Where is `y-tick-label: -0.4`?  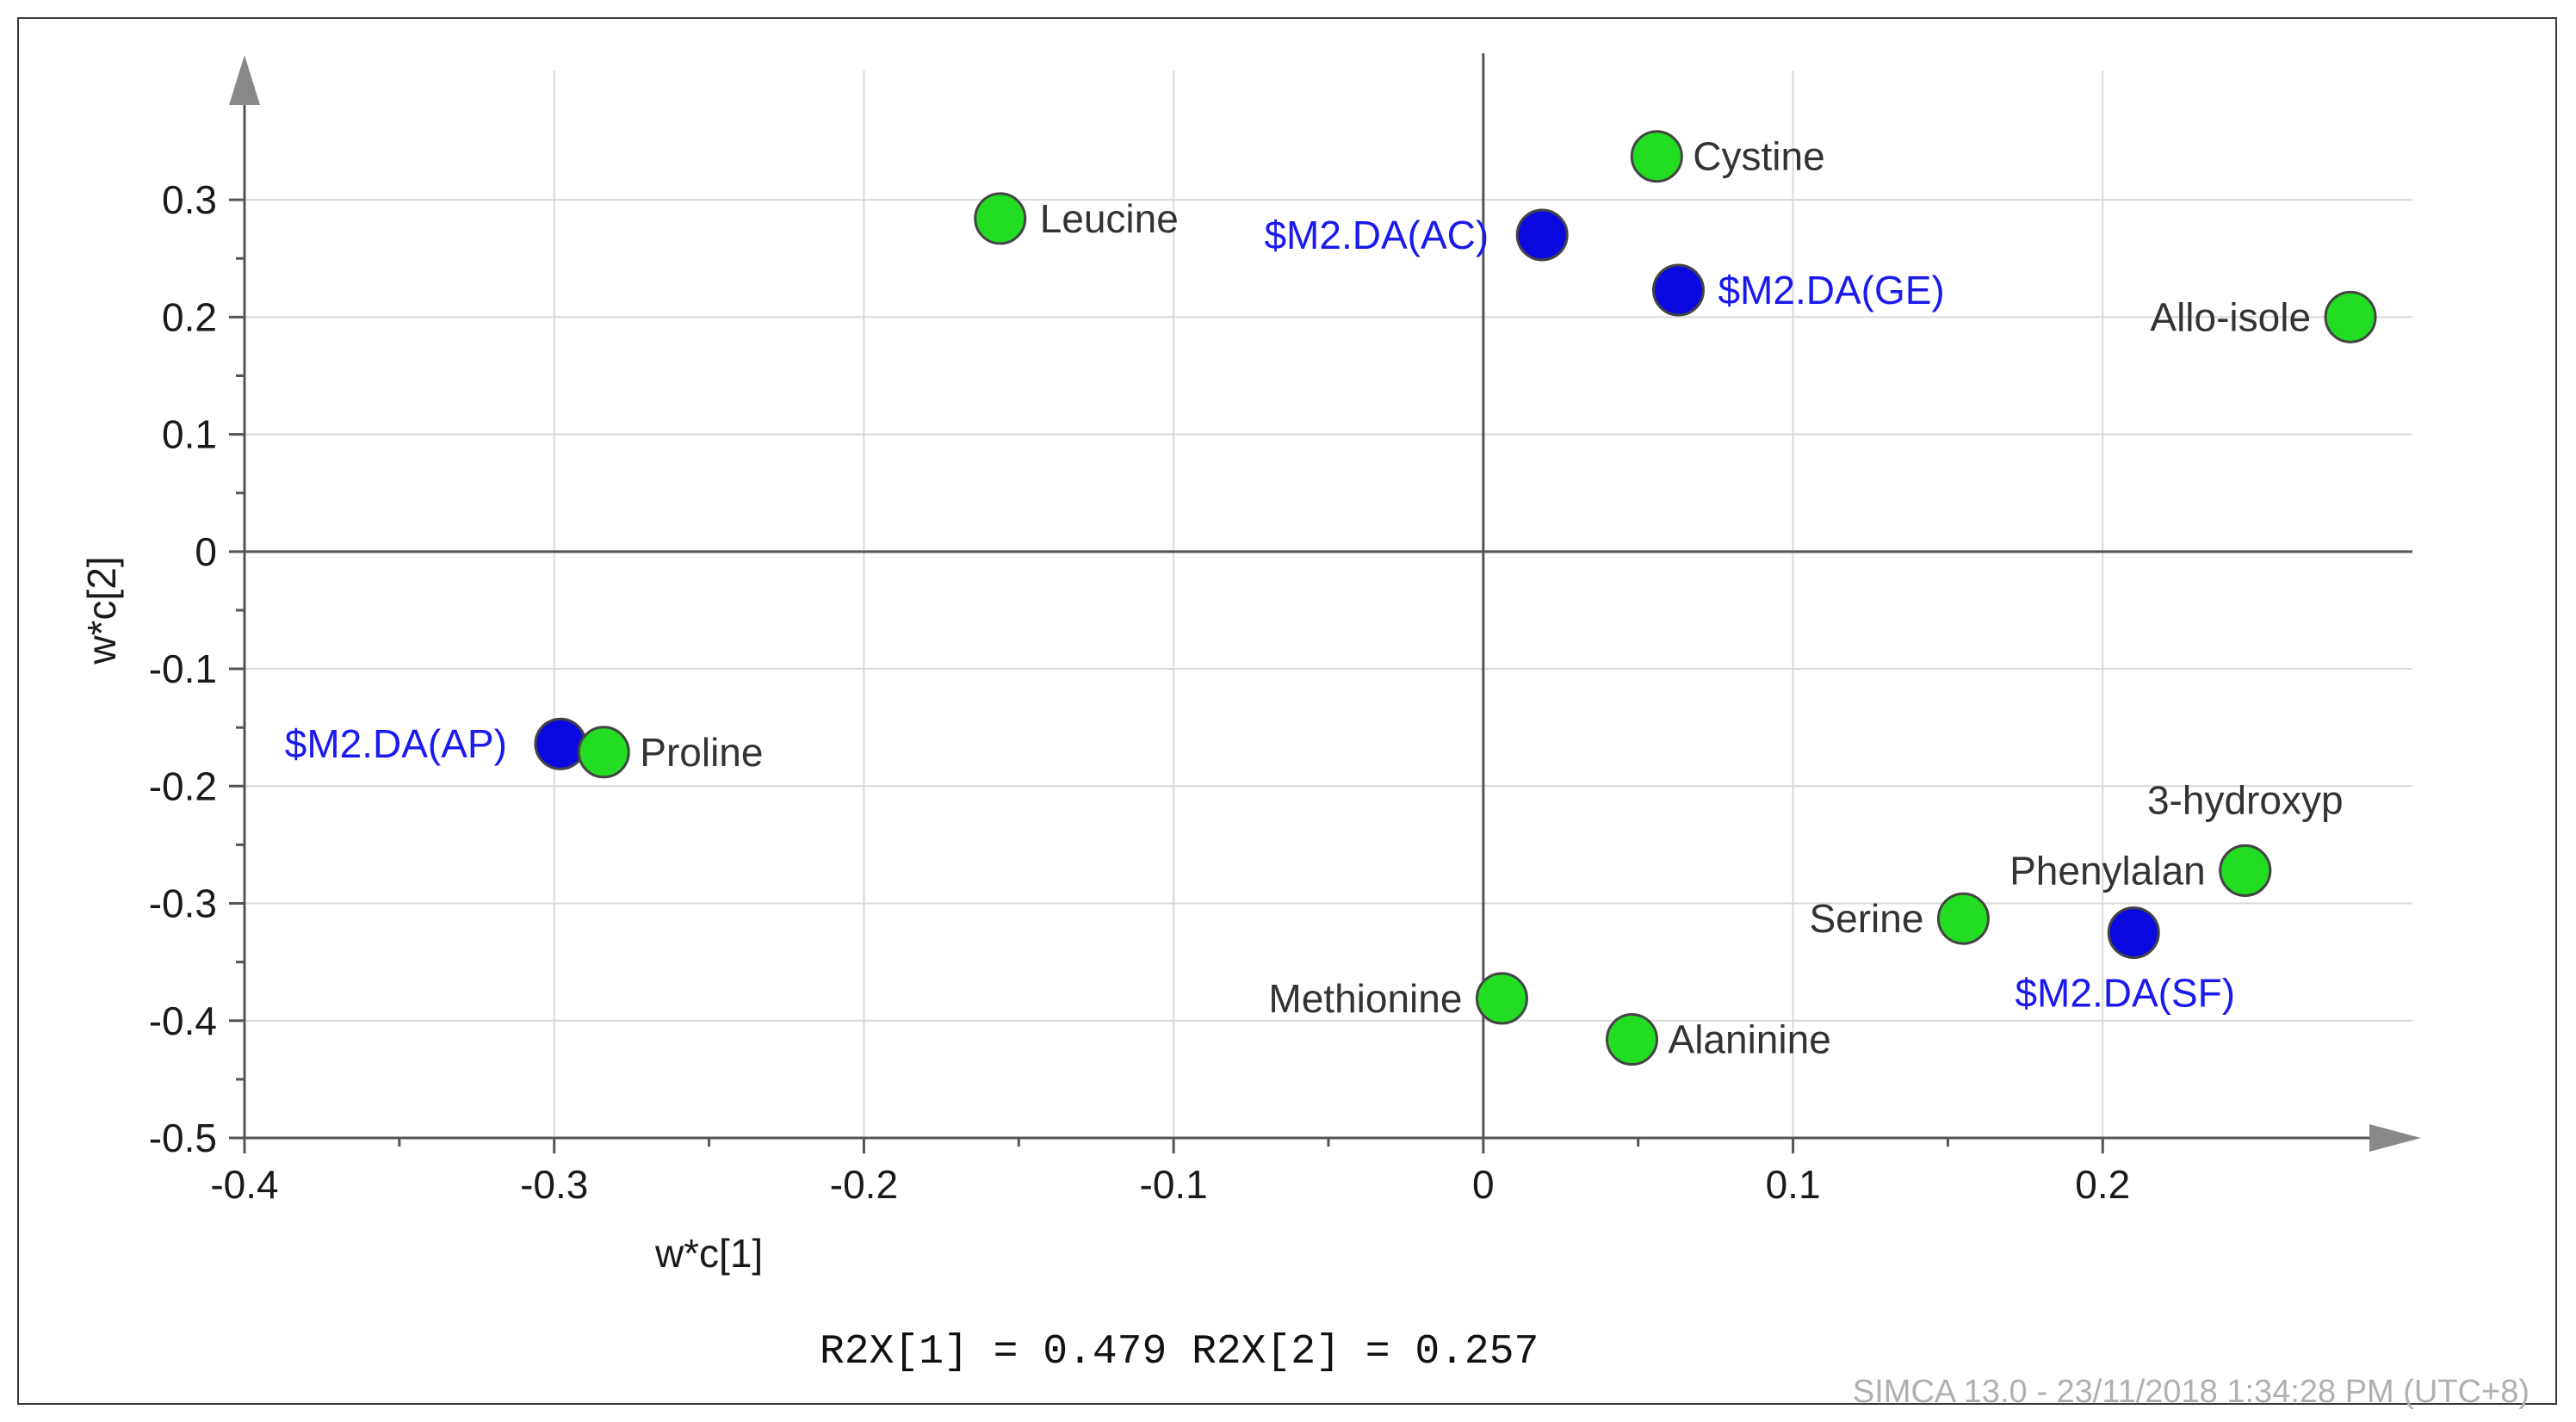 y-tick-label: -0.4 is located at coordinates (183, 1021).